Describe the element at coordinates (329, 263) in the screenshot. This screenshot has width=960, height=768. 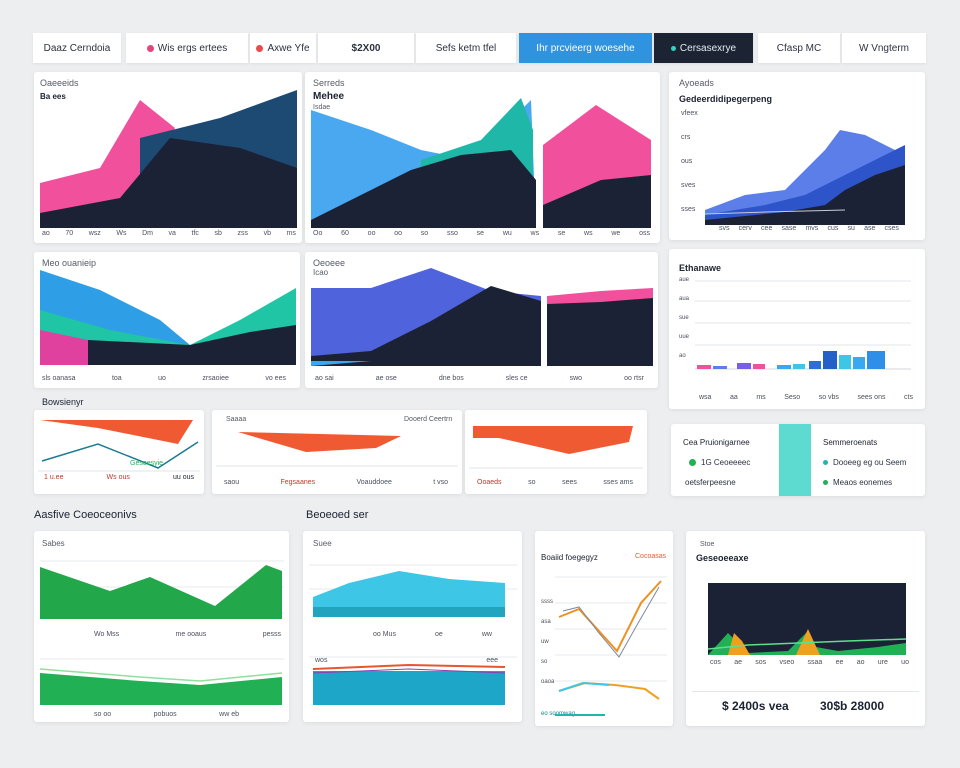
I see `card-title: Oeoeee` at that location.